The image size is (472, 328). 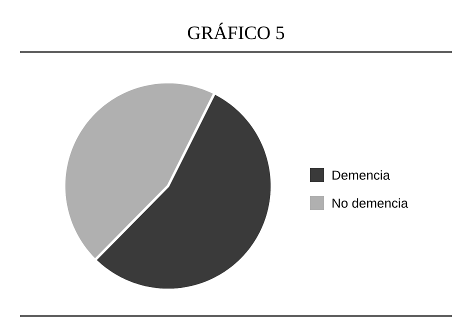 What do you see at coordinates (361, 175) in the screenshot?
I see `legend-label: Demencia` at bounding box center [361, 175].